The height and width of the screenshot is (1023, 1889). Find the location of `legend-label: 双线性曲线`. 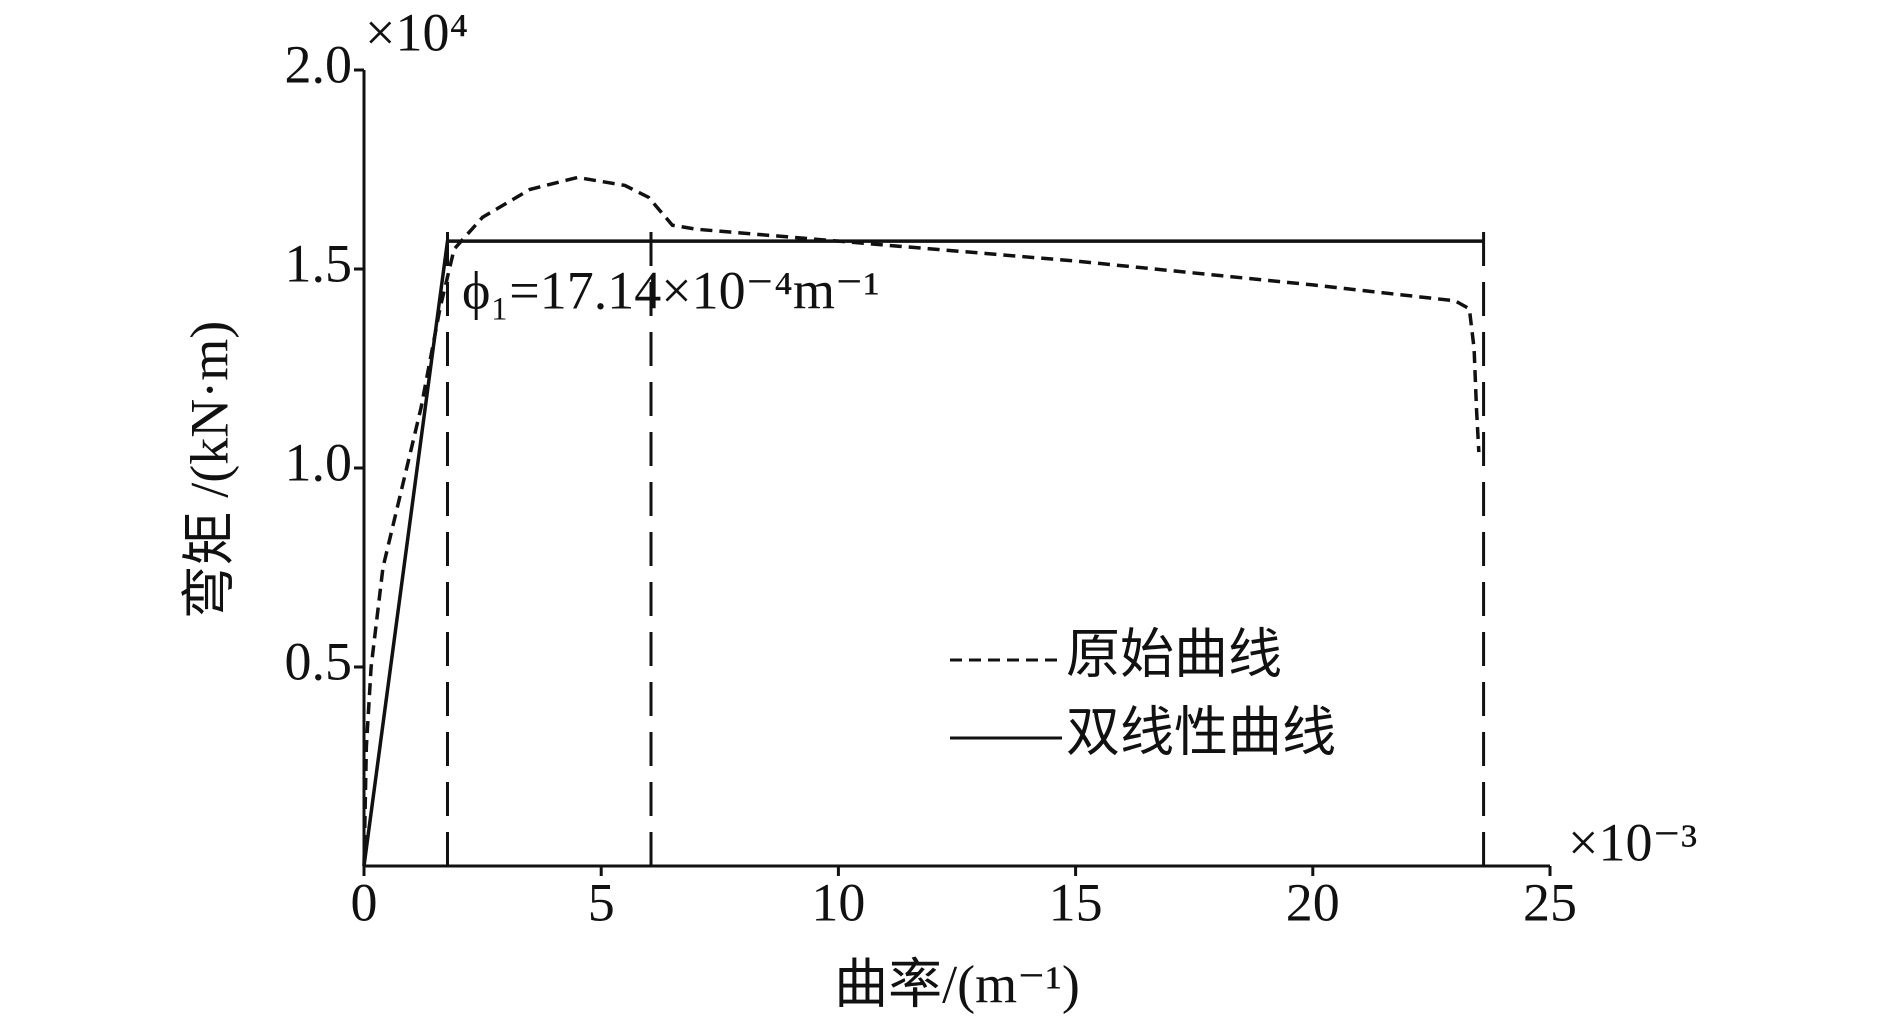

legend-label: 双线性曲线 is located at coordinates (1201, 732).